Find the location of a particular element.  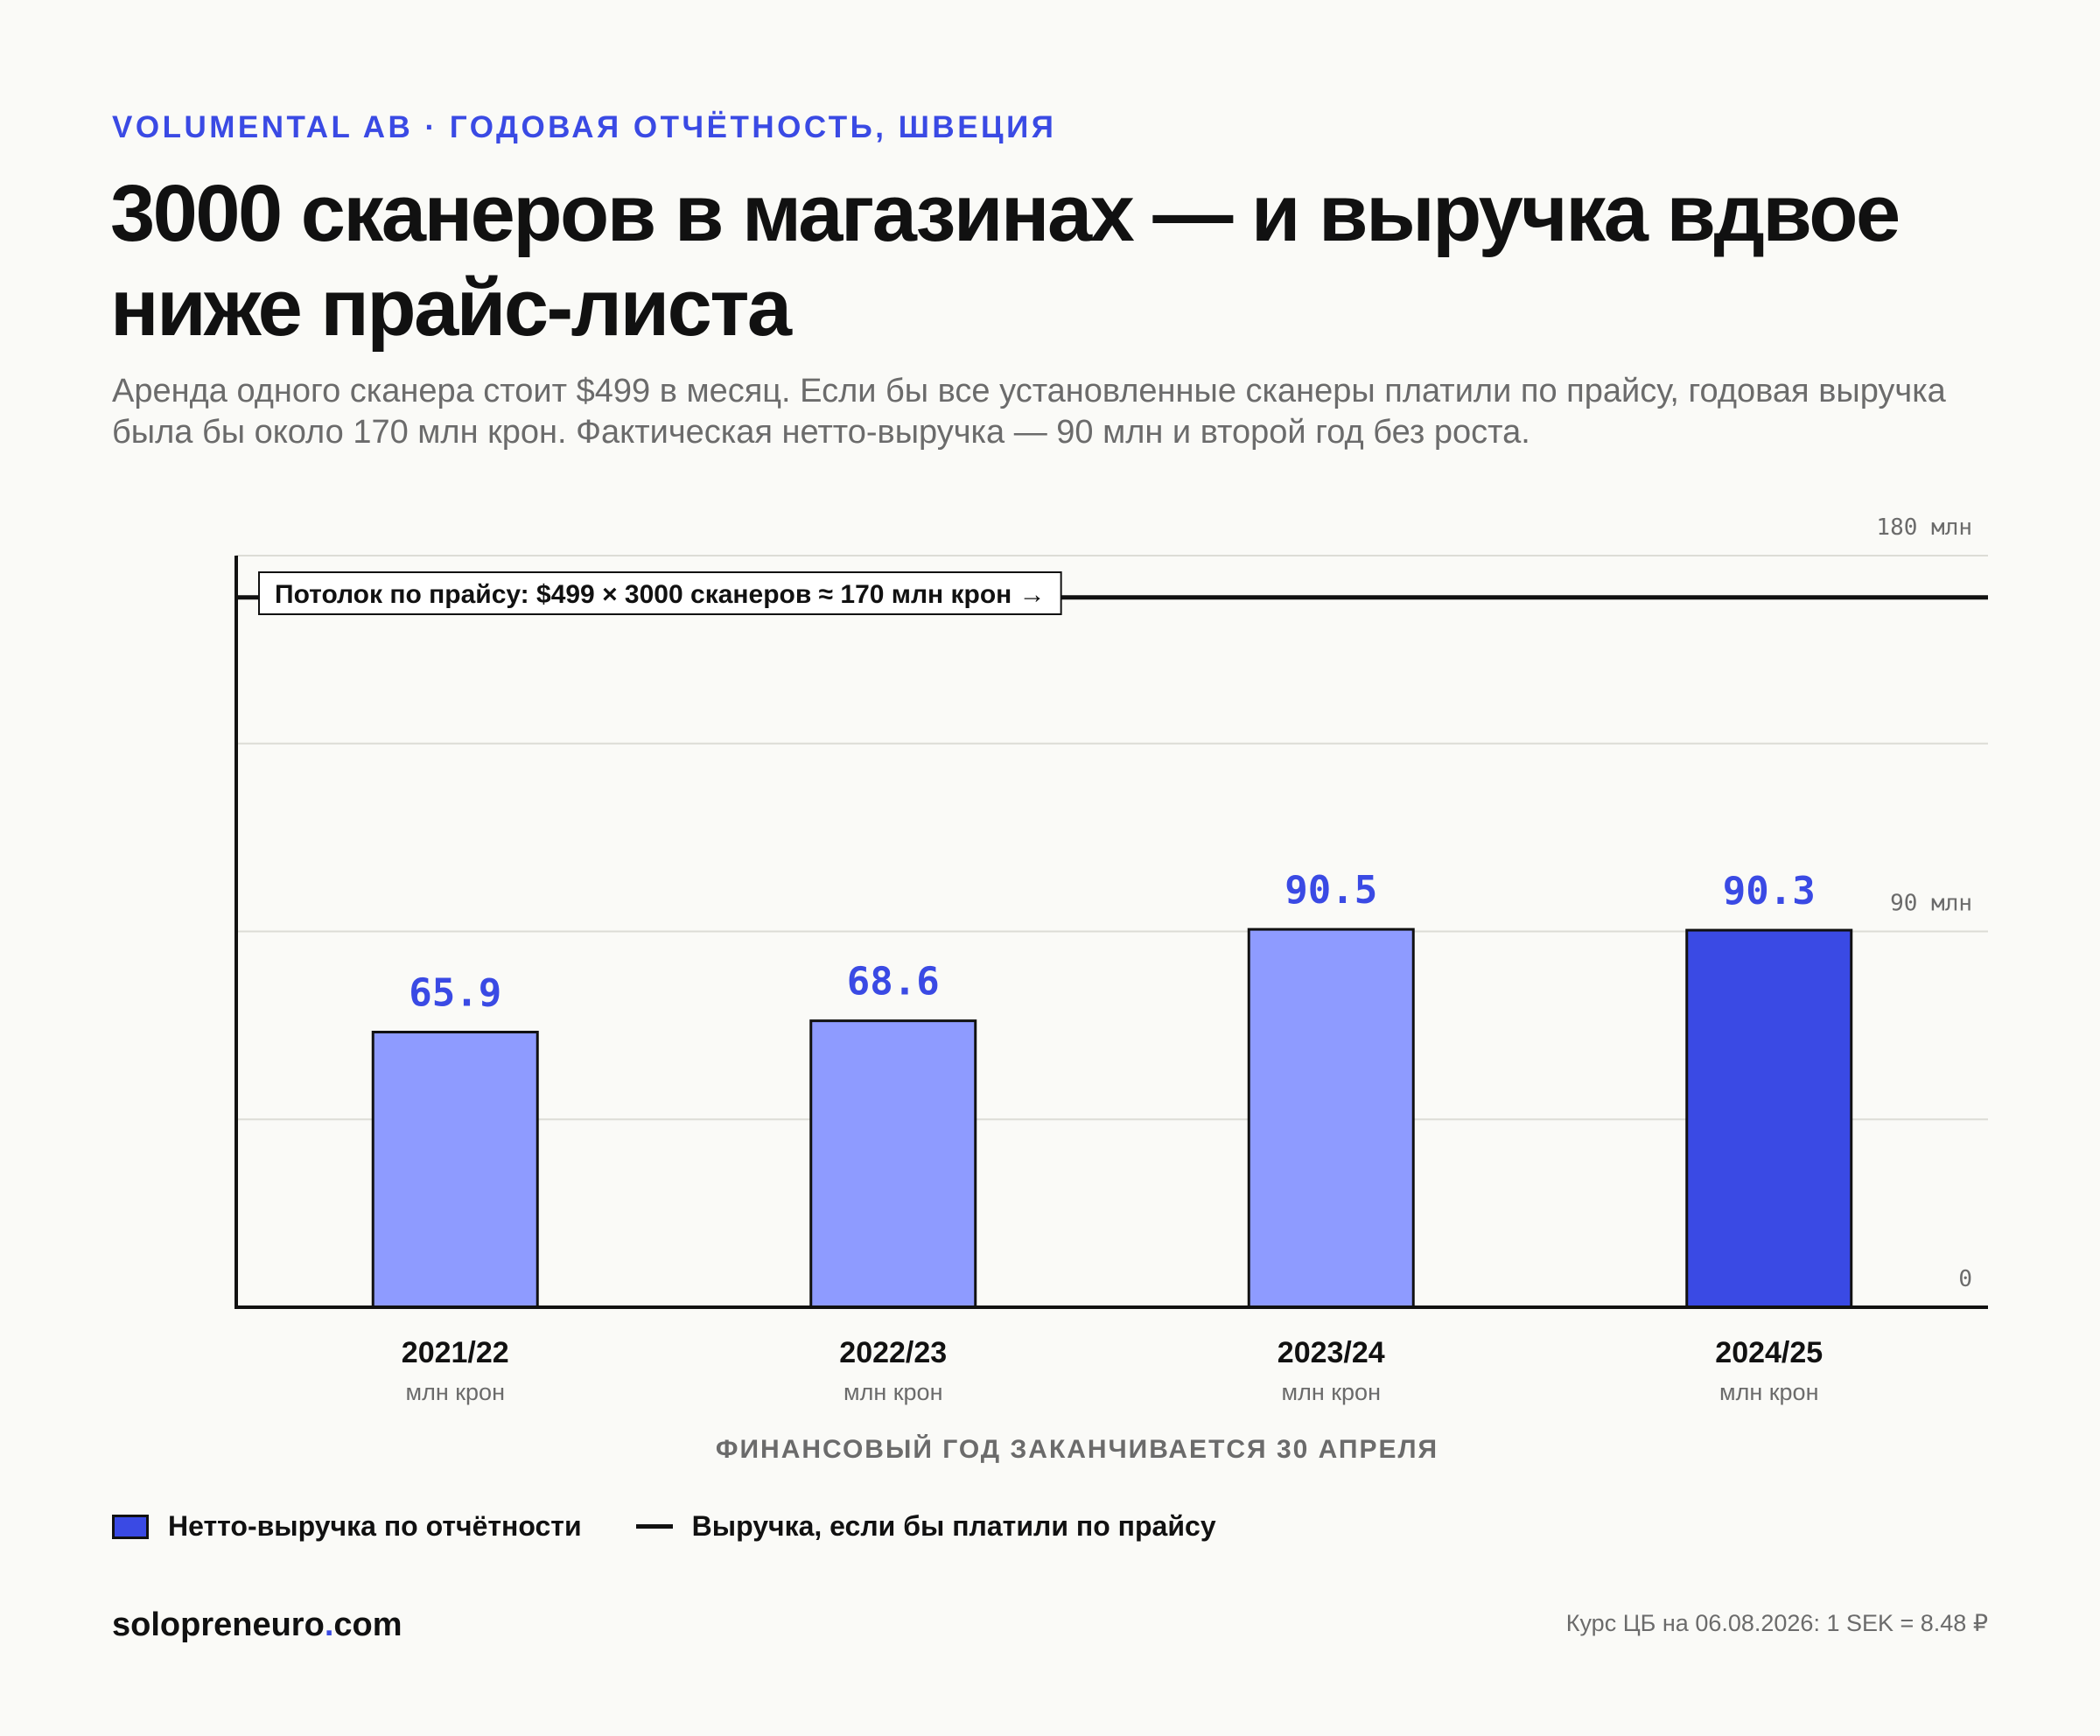

bar-value-label: 90.3 is located at coordinates (1769, 891).